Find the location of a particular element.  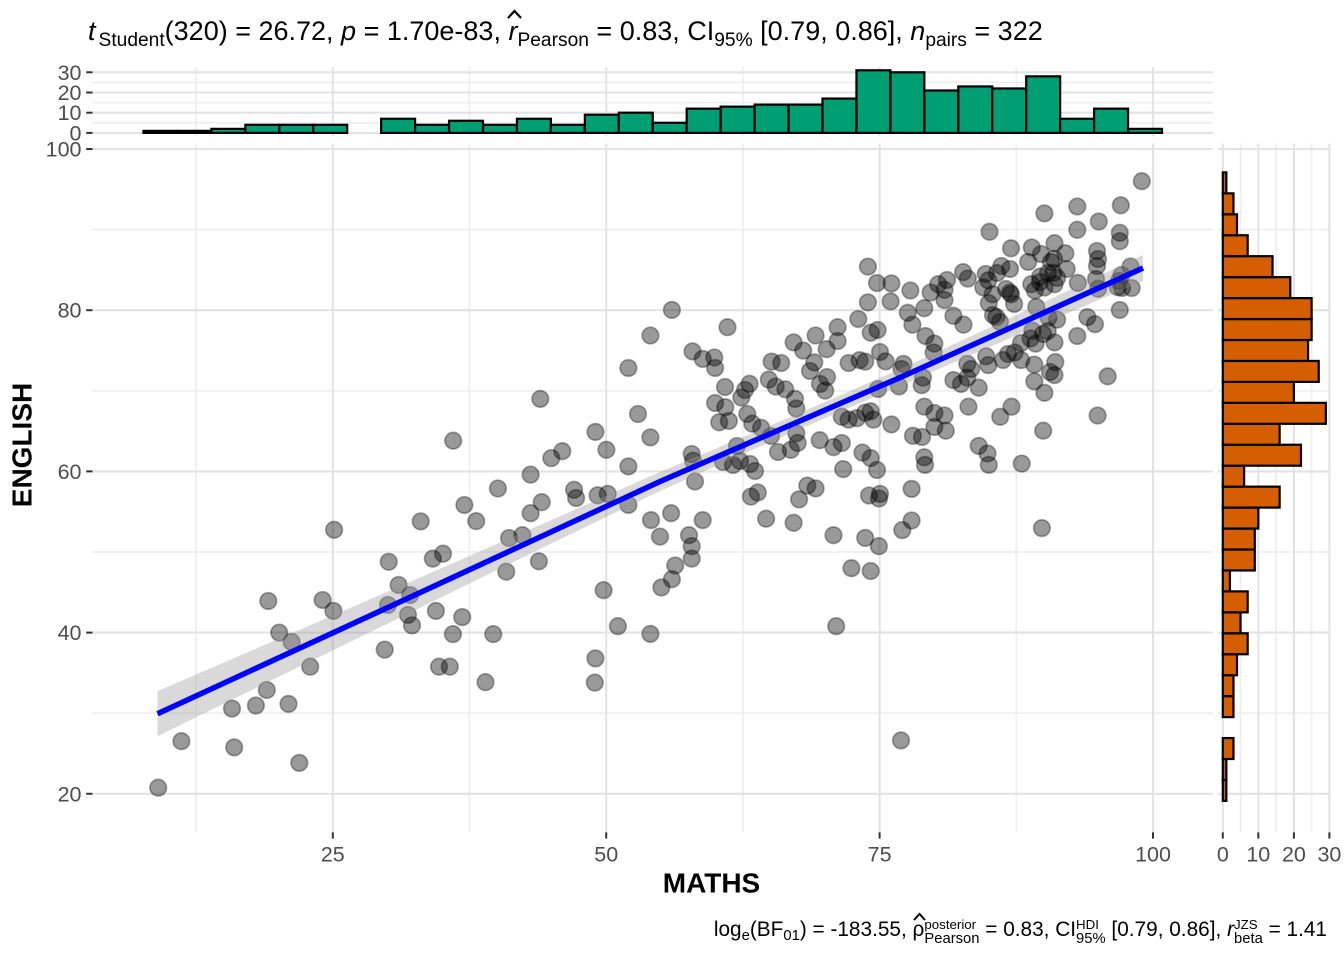

svg-text: ENGLISH is located at coordinates (22, 445).